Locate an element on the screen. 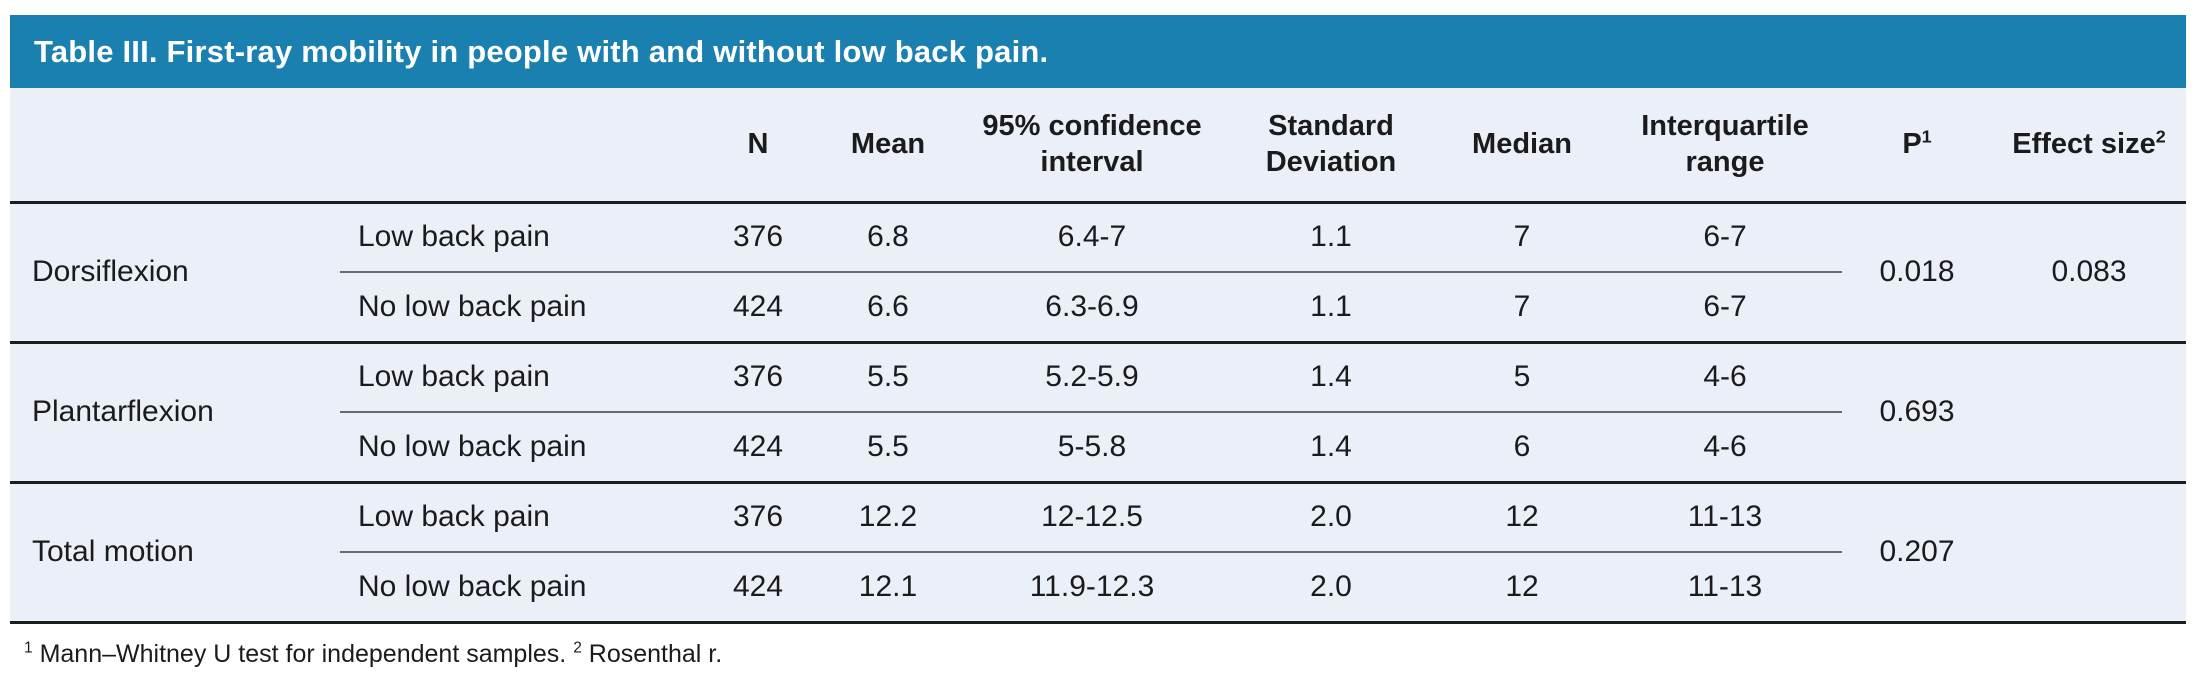 The width and height of the screenshot is (2200, 684). col-header-effect-size: Effect size2 is located at coordinates (2089, 146).